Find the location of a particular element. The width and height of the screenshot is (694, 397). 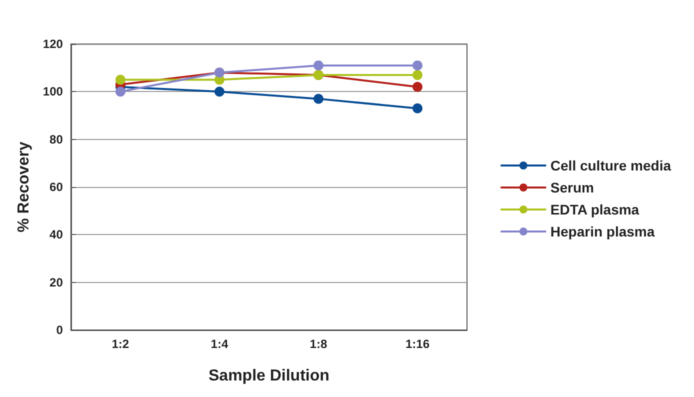

x-axis-title: Sample Dilution is located at coordinates (269, 376).